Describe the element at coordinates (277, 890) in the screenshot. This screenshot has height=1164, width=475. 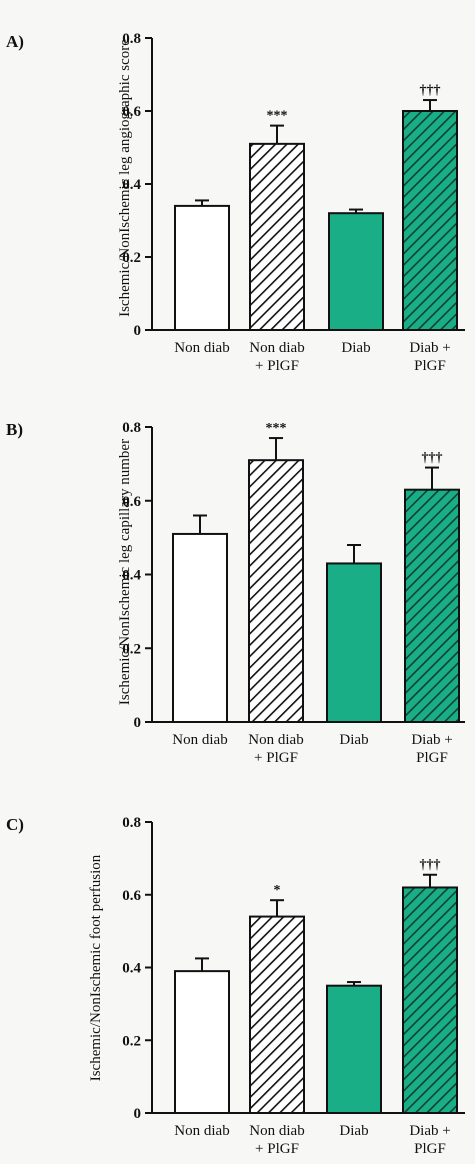
I see `significance-marker: *` at that location.